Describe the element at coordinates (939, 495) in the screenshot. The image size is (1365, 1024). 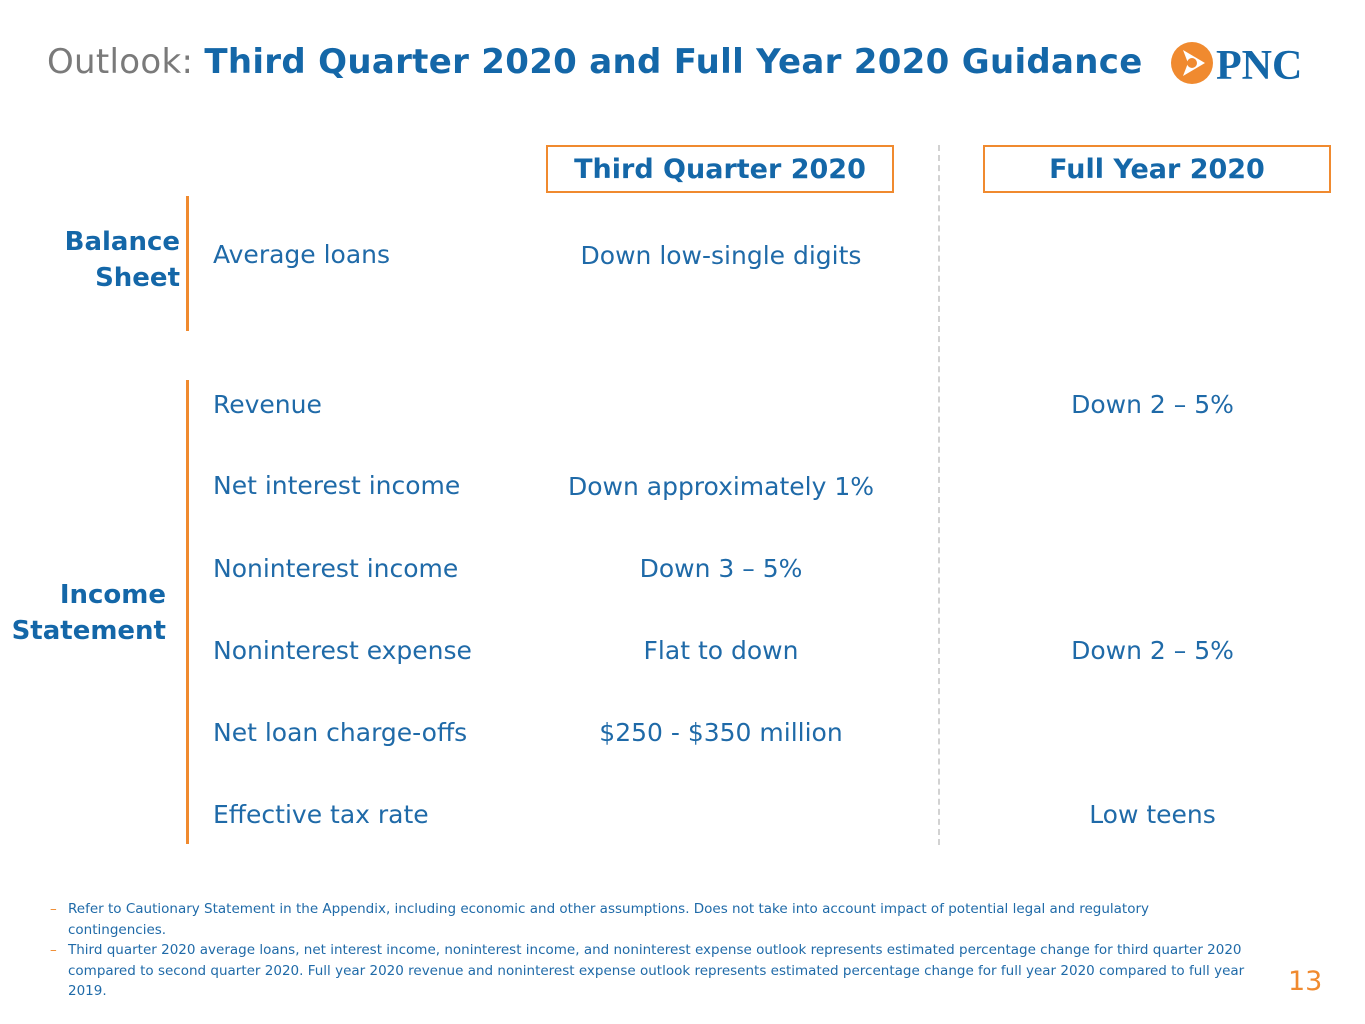
I see `column-divider` at that location.